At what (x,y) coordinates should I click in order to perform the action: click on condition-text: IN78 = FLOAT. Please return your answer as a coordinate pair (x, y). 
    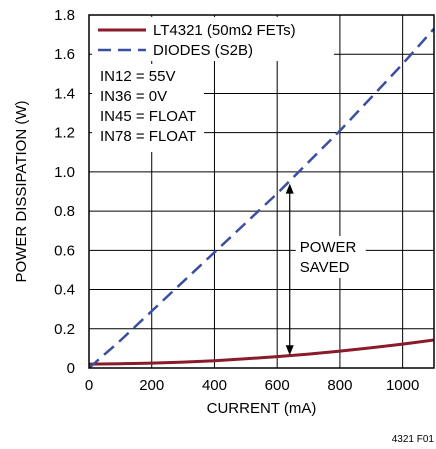
    Looking at the image, I should click on (148, 136).